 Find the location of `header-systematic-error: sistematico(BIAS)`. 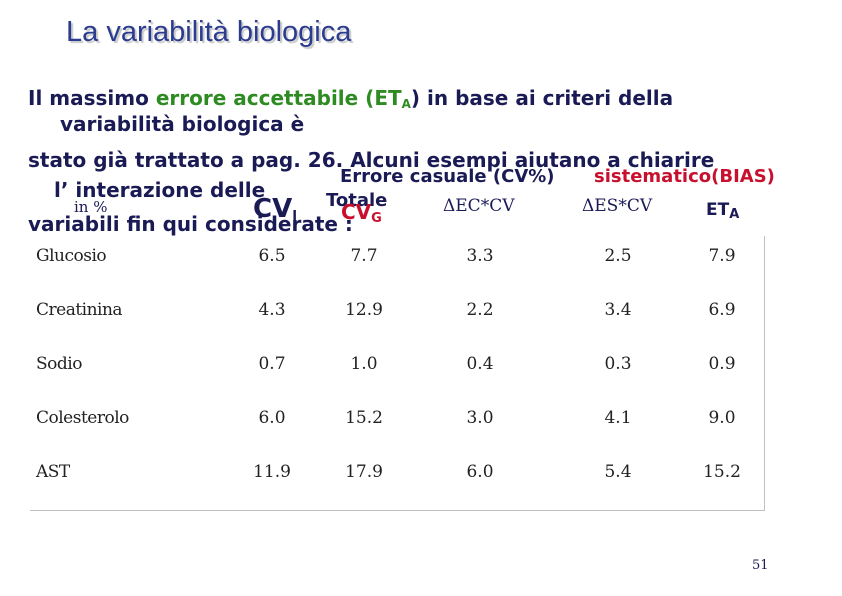

header-systematic-error: sistematico(BIAS) is located at coordinates (684, 176).